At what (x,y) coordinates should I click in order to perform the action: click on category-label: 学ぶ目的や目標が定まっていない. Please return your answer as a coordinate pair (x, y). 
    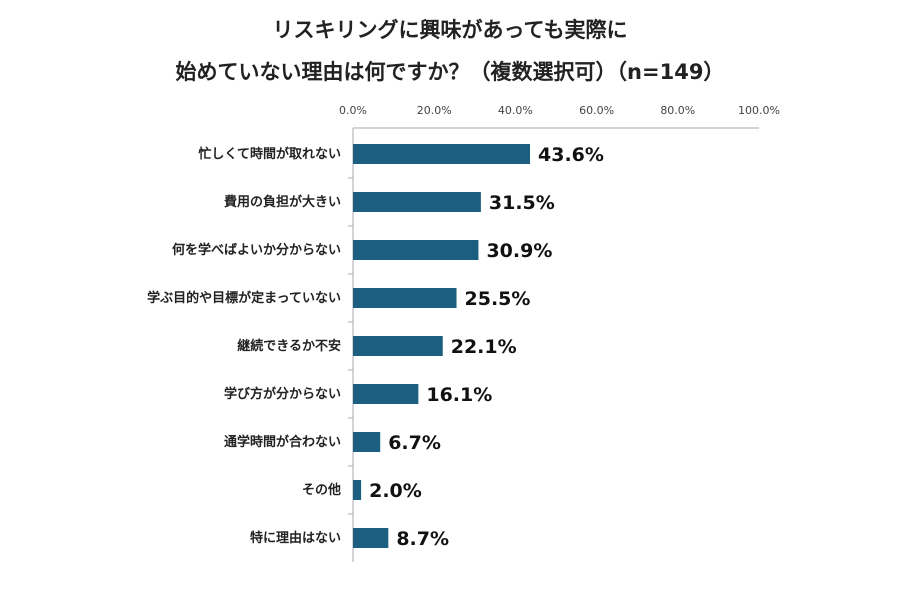
    Looking at the image, I should click on (244, 298).